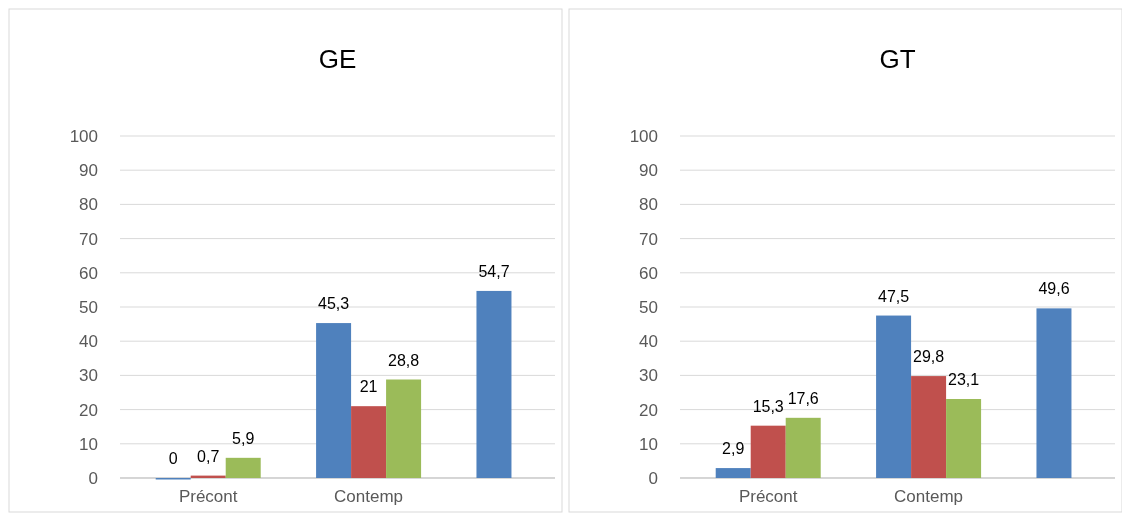 The width and height of the screenshot is (1130, 527). What do you see at coordinates (173, 458) in the screenshot?
I see `data-label: 0` at bounding box center [173, 458].